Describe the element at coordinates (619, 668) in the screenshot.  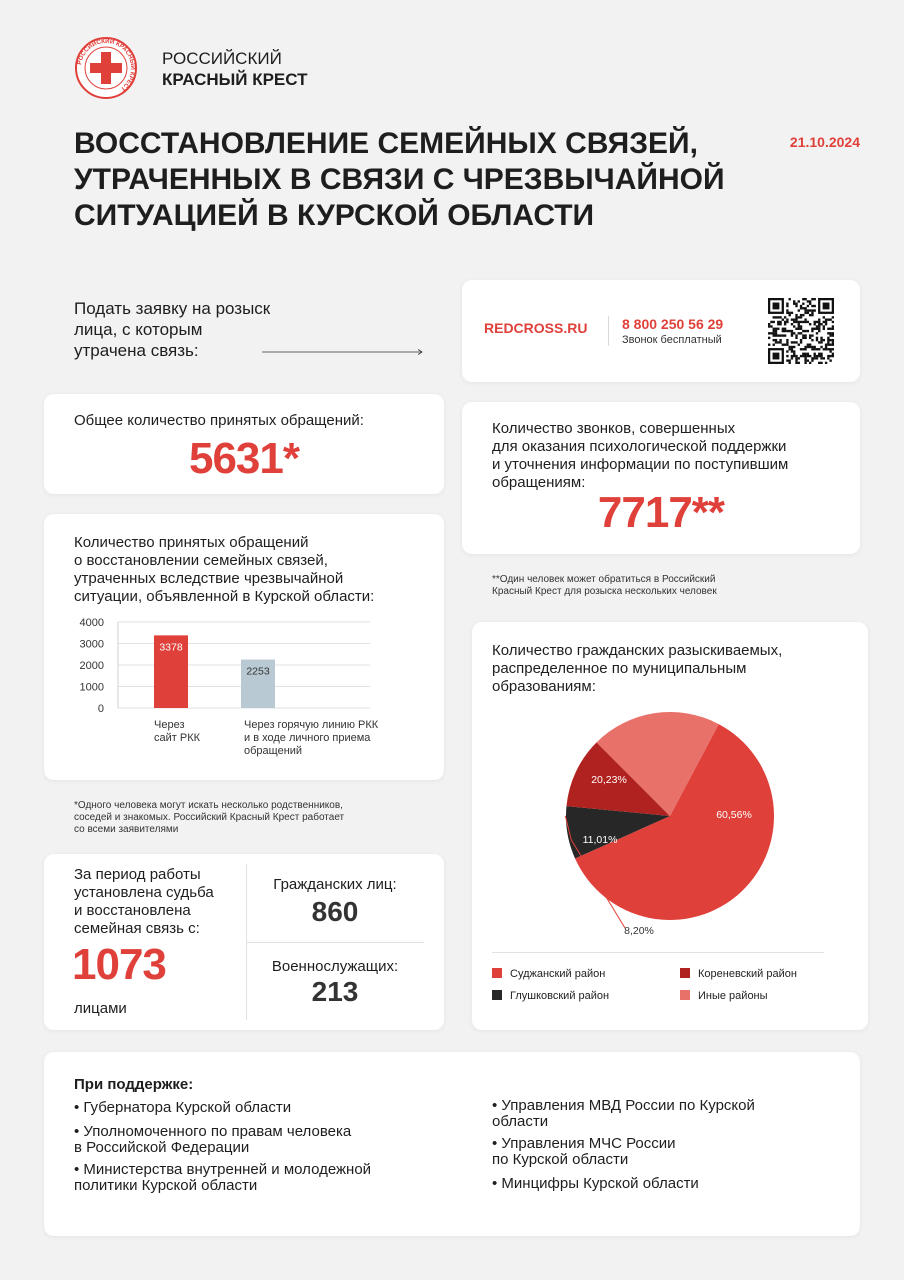
I see `pie-label-line: распределенное по муниципальным` at that location.